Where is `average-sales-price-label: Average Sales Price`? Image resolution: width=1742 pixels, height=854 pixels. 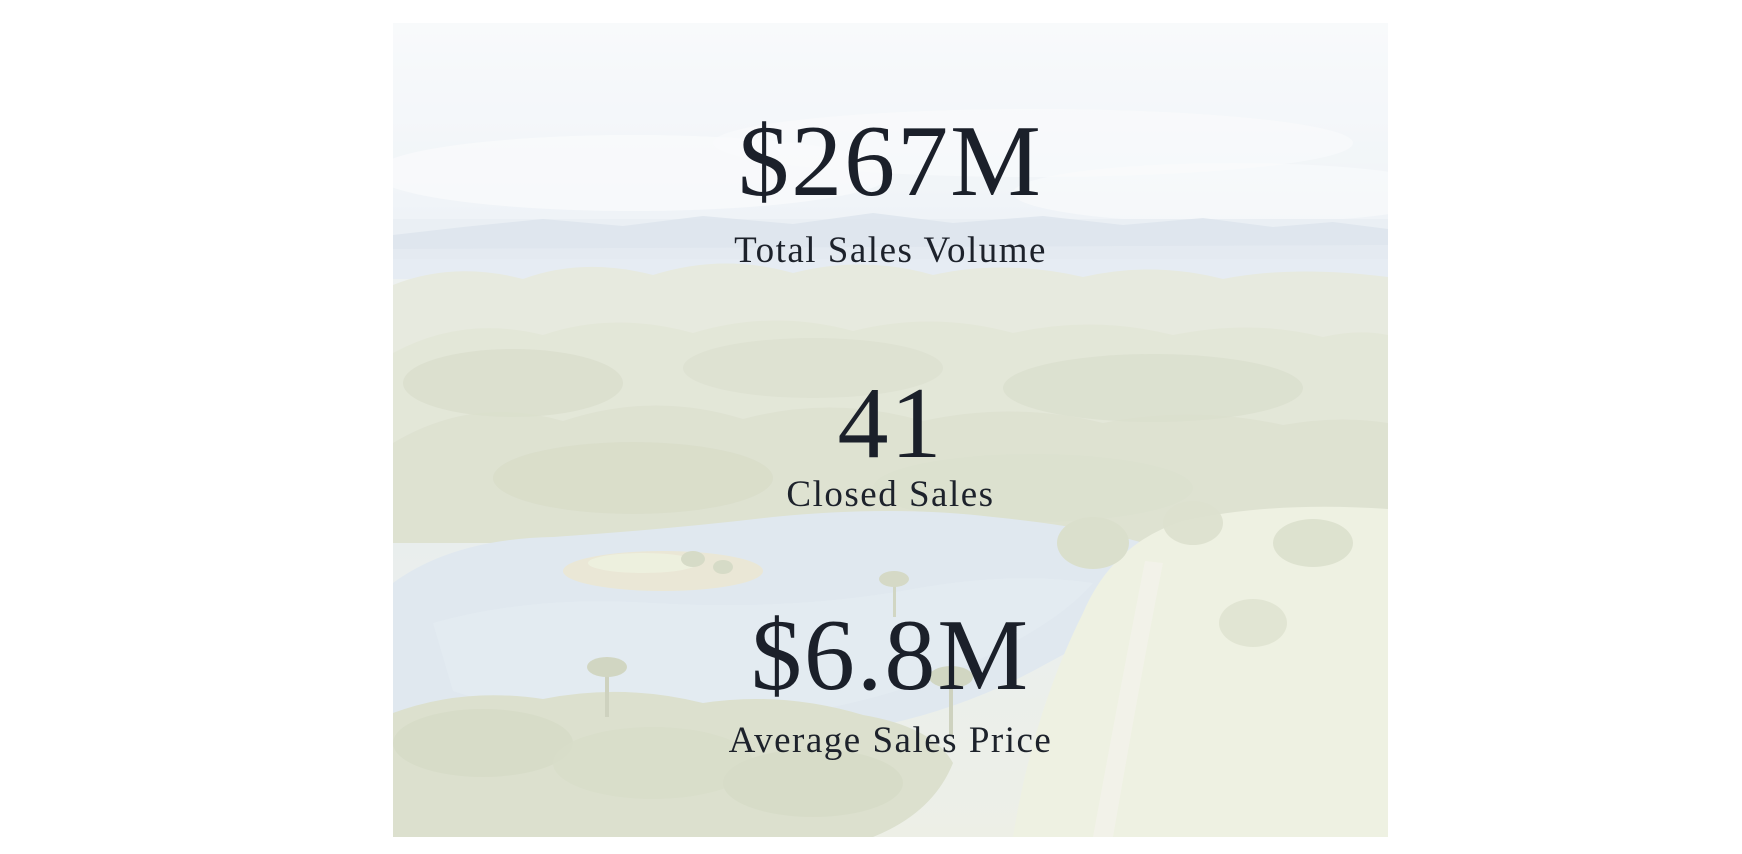
average-sales-price-label: Average Sales Price is located at coordinates (890, 740).